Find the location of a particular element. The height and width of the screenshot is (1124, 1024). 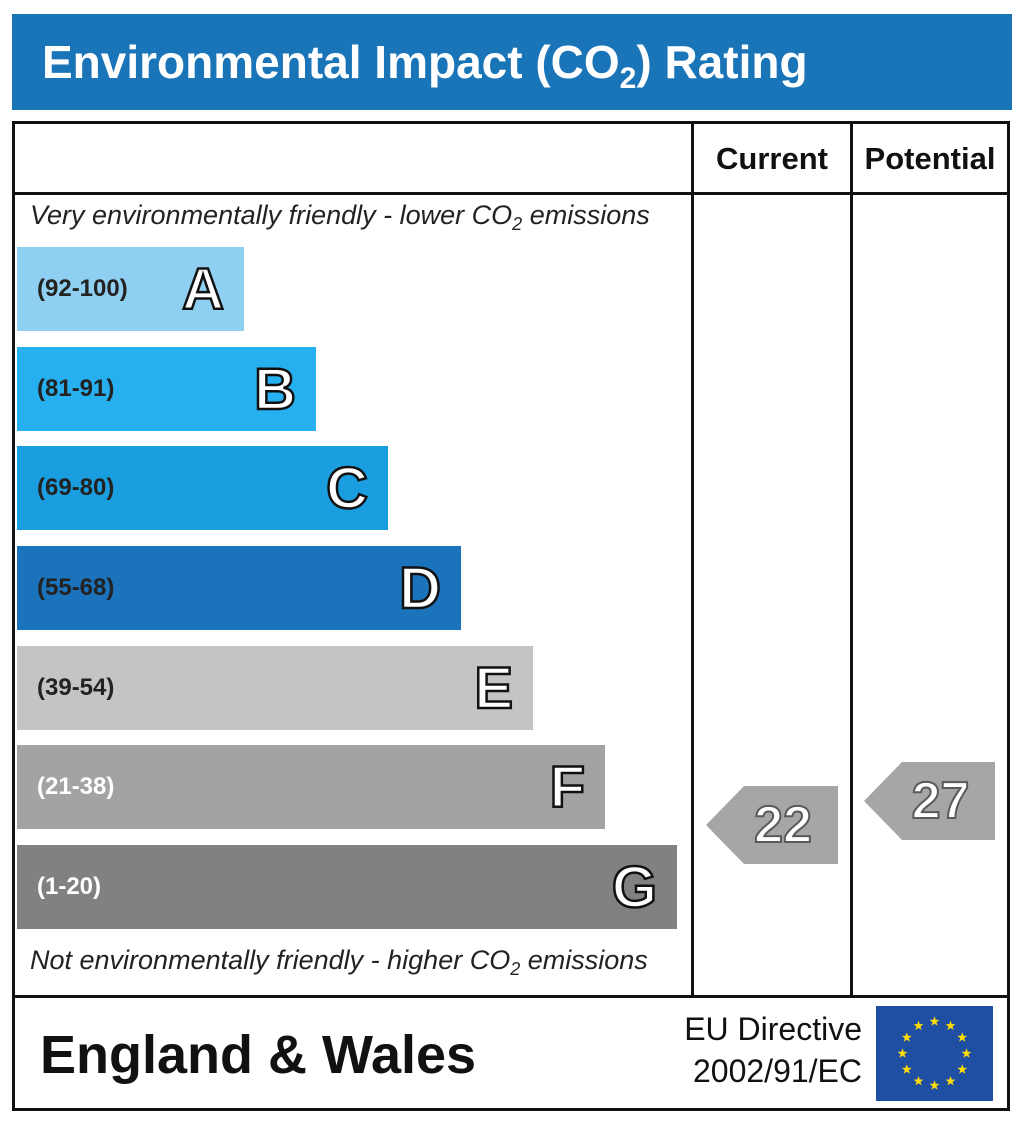

current-rating-marker: 22 is located at coordinates (772, 825).